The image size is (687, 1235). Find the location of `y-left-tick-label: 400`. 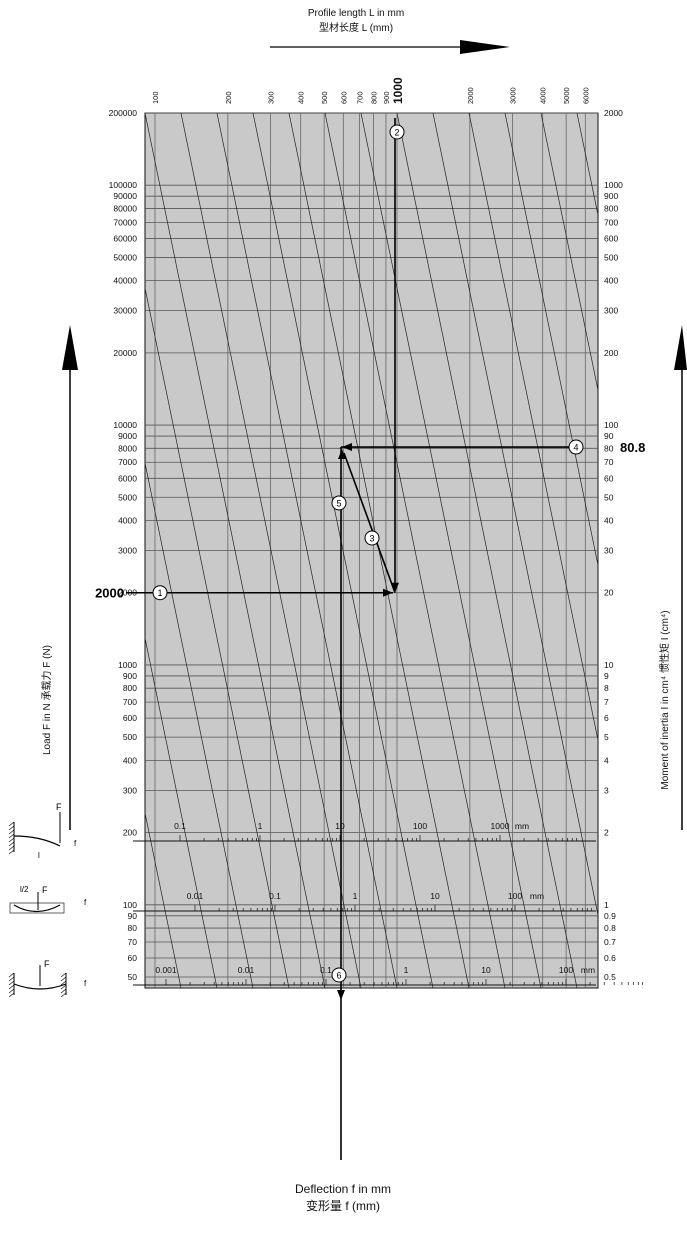

y-left-tick-label: 400 is located at coordinates (130, 760).